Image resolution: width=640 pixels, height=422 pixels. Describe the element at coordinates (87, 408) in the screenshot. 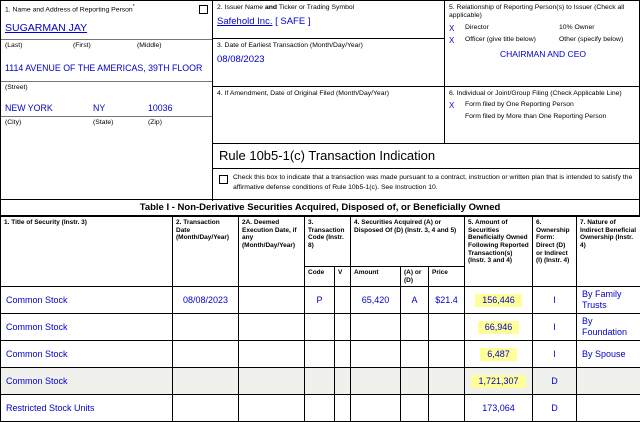

I see `security-title-cell: Restricted Stock Units` at that location.